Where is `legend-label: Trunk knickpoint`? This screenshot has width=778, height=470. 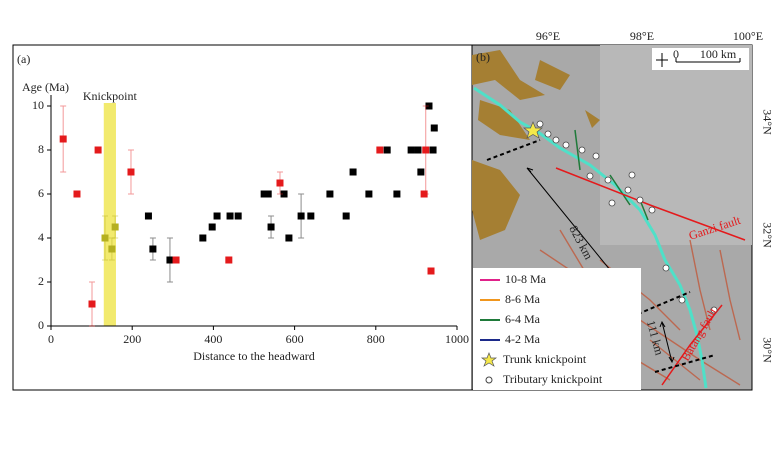 legend-label: Trunk knickpoint is located at coordinates (545, 359).